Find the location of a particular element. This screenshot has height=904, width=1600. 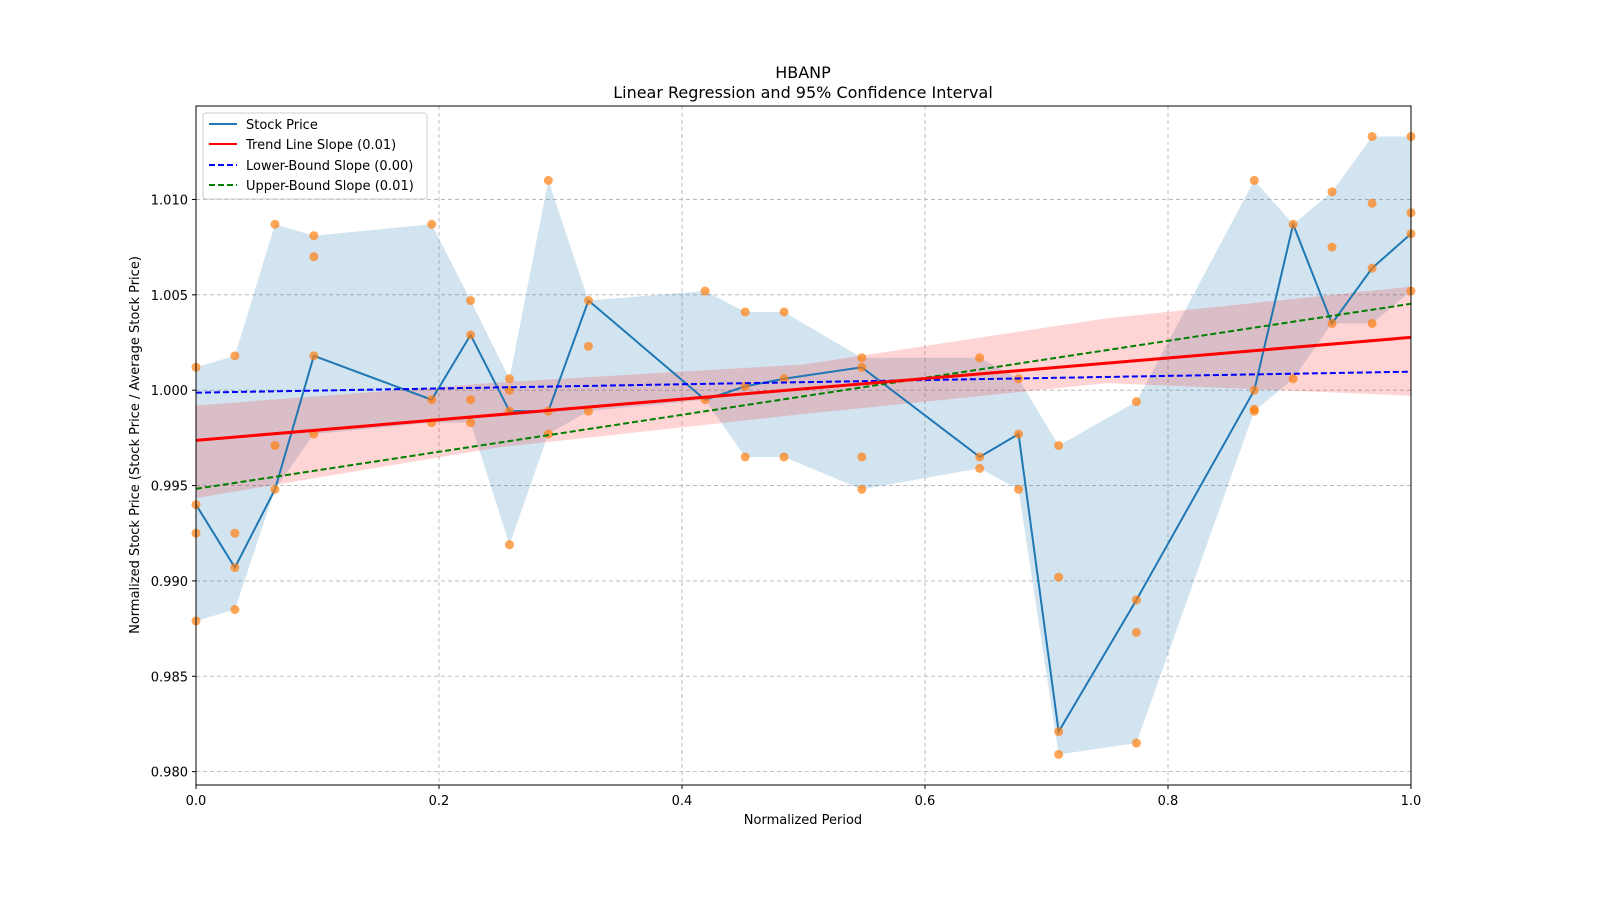

y-tick-label: 0.980 is located at coordinates (169, 773).